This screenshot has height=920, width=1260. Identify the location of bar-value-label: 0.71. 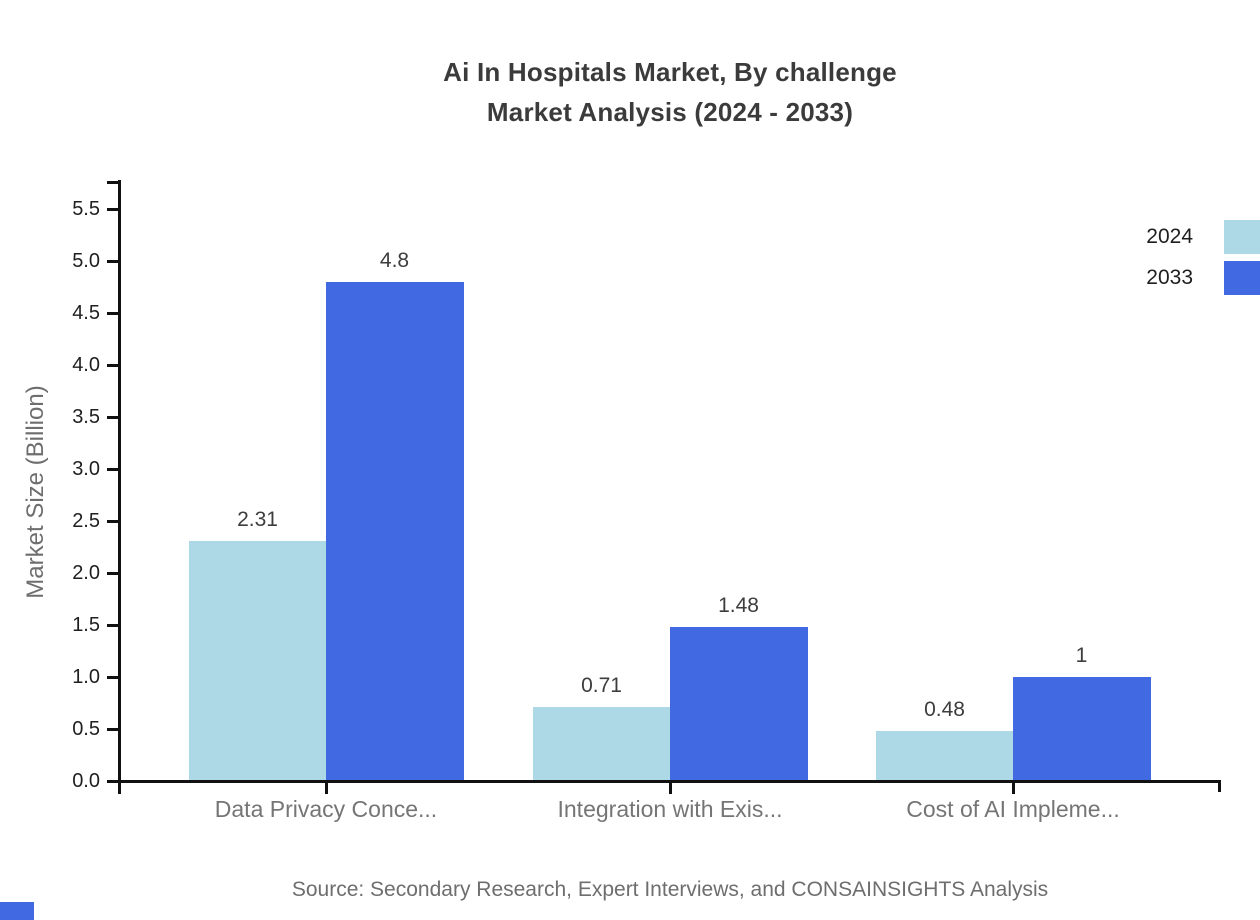
(601, 685).